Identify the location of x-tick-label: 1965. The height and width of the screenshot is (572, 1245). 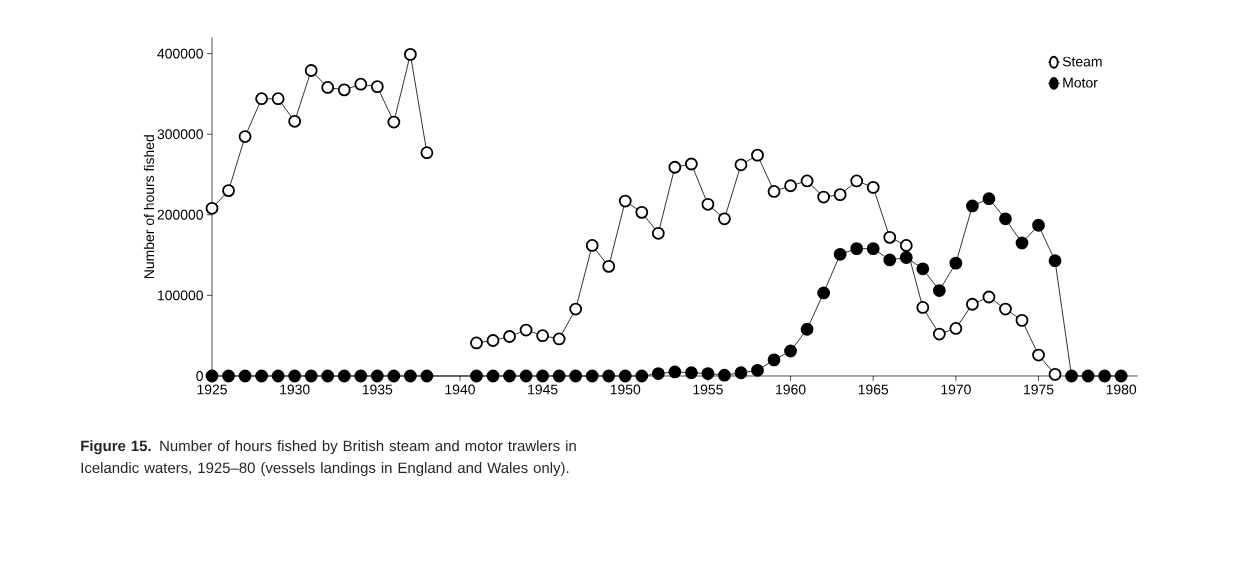
(873, 389).